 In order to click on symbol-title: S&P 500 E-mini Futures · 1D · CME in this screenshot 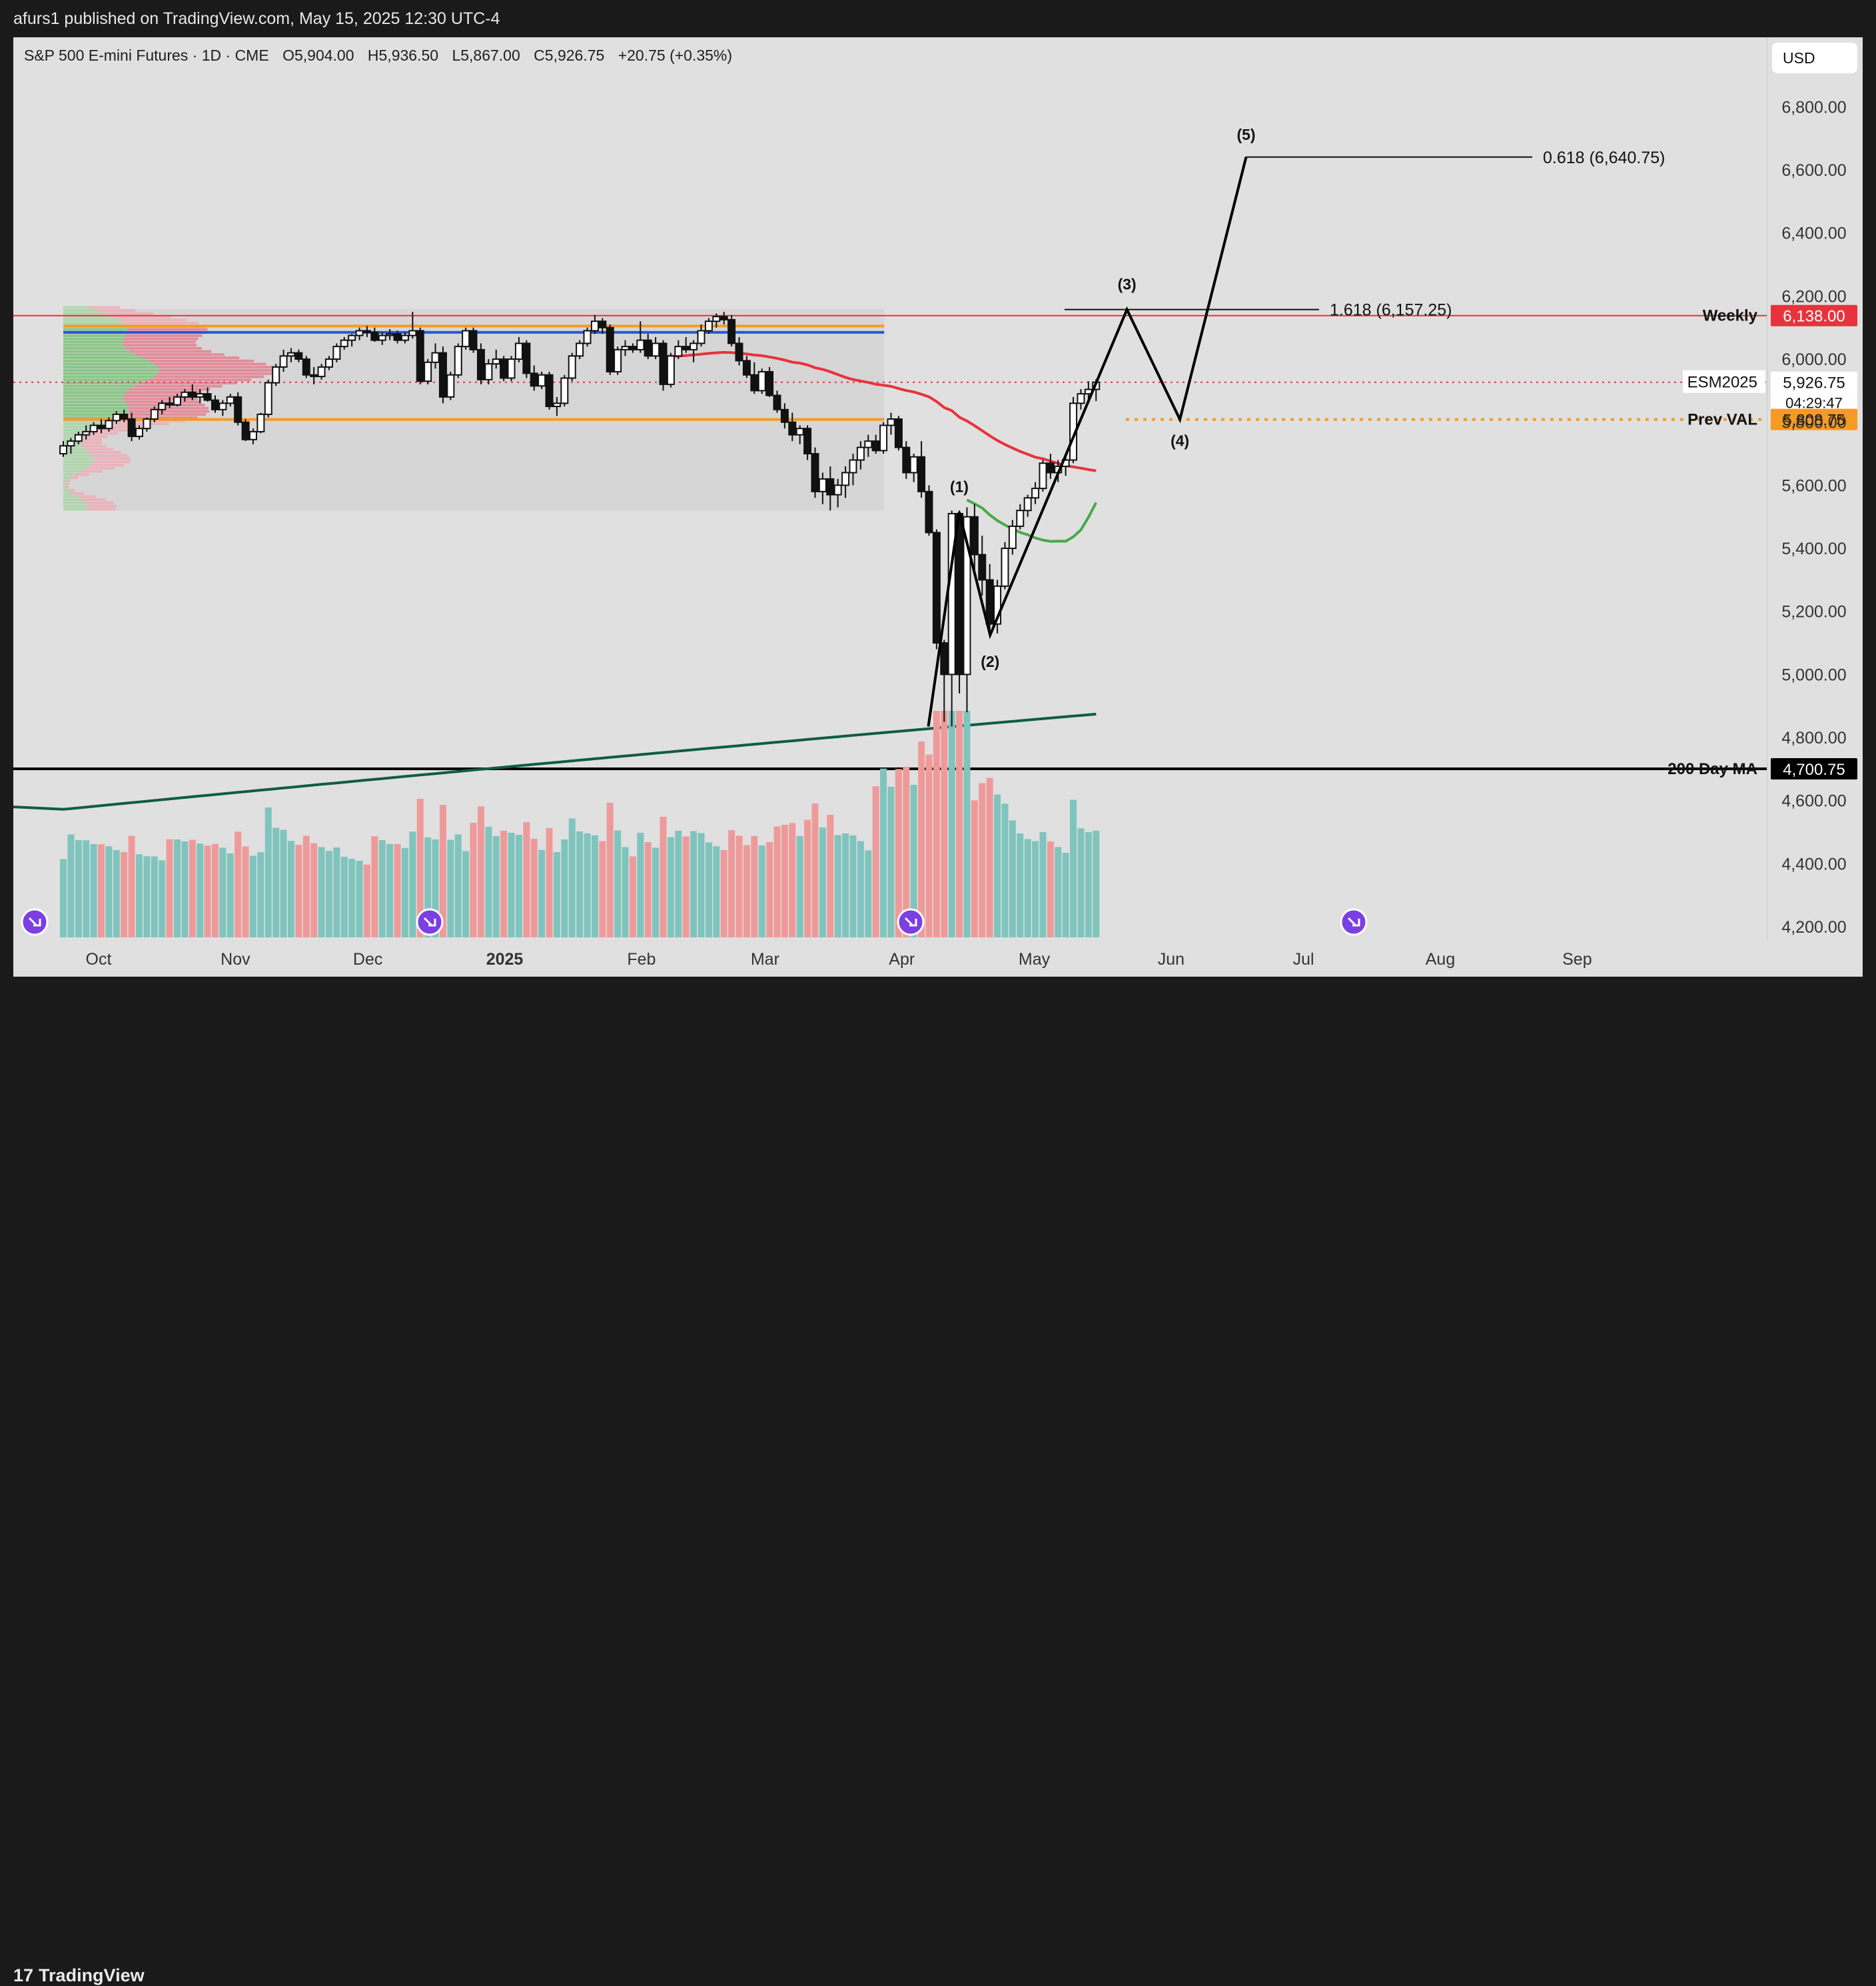, I will do `click(146, 55)`.